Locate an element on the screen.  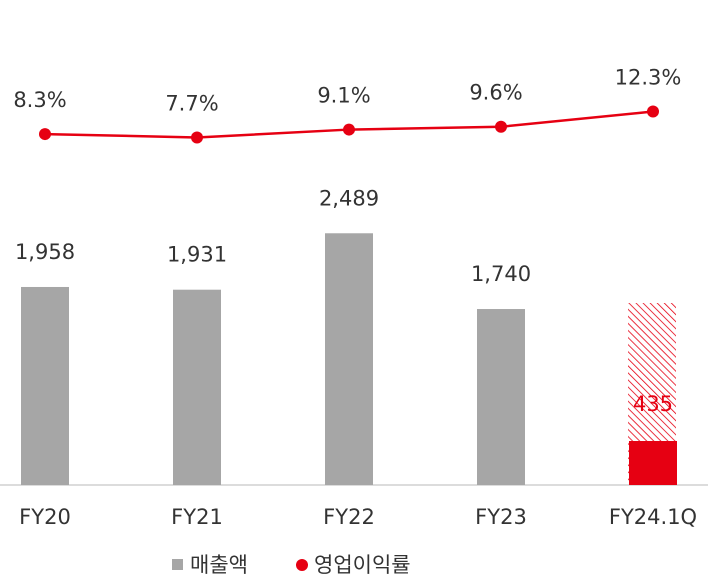
data-label: 7.7% is located at coordinates (191, 103).